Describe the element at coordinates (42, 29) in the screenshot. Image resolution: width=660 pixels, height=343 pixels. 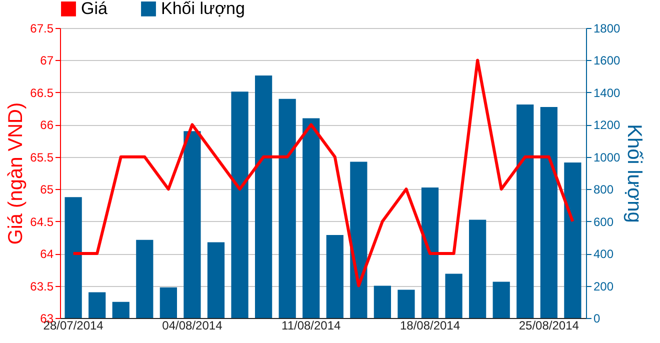
I see `y-tick-label: 67.5` at that location.